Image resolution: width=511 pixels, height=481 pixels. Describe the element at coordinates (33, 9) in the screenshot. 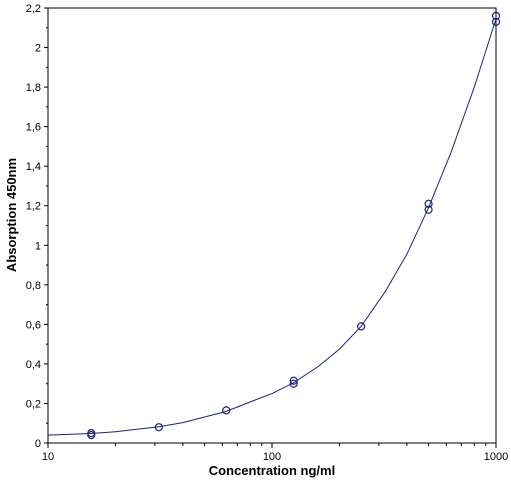

I see `y-tick-label: 2,2` at that location.